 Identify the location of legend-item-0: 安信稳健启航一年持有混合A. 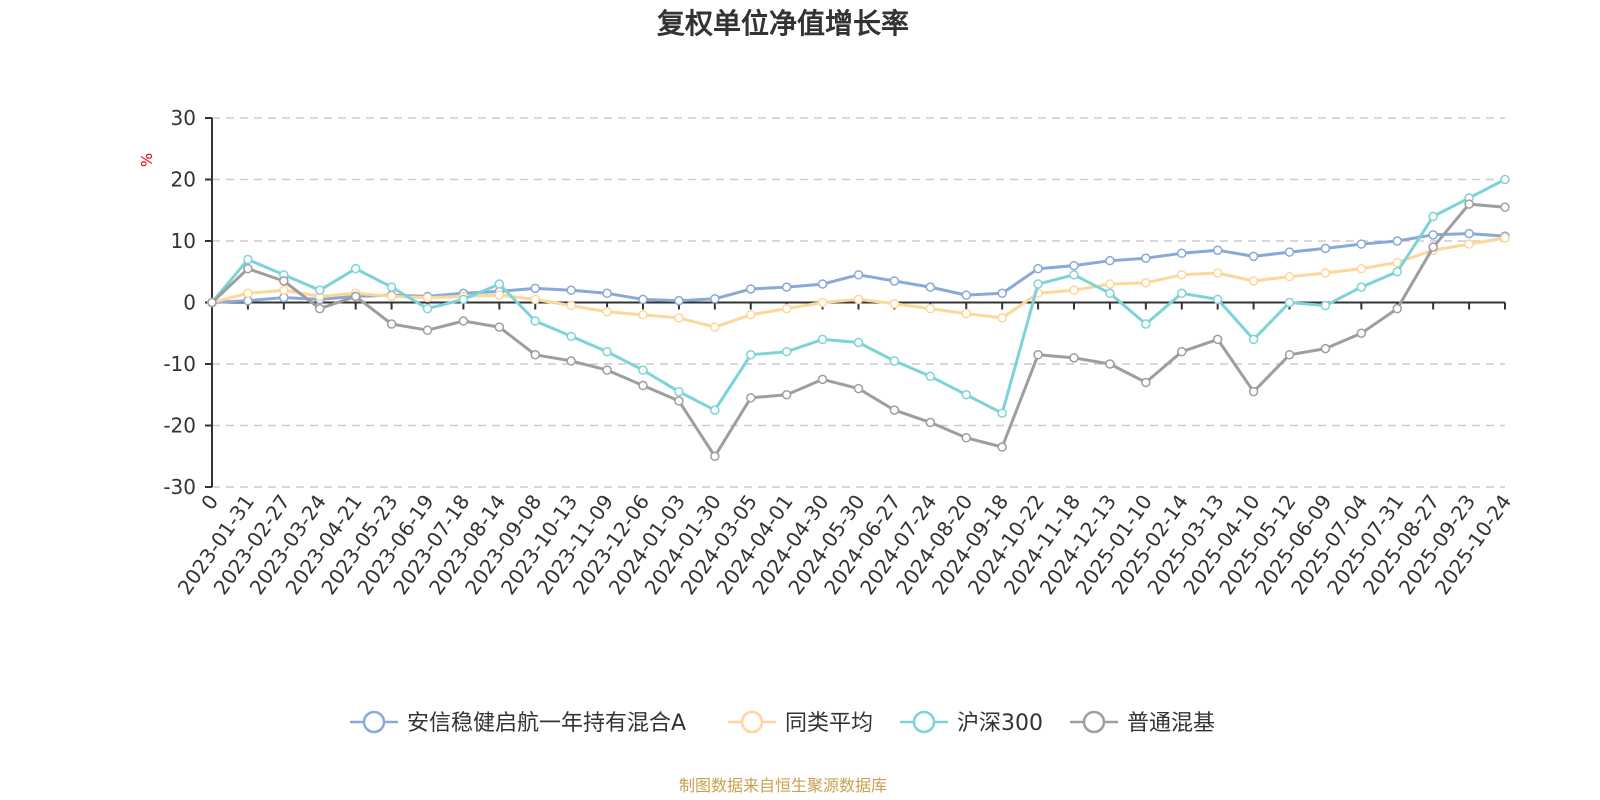
(518, 723).